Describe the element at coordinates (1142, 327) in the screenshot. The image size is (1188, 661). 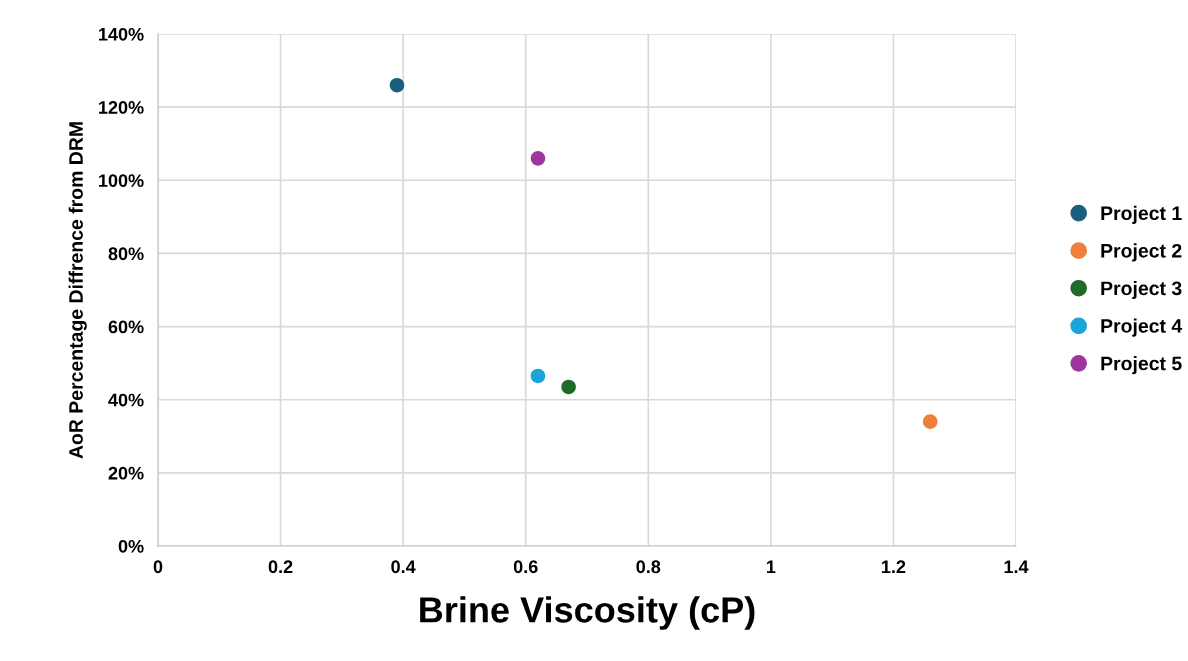
I see `legend-label: Project 4` at that location.